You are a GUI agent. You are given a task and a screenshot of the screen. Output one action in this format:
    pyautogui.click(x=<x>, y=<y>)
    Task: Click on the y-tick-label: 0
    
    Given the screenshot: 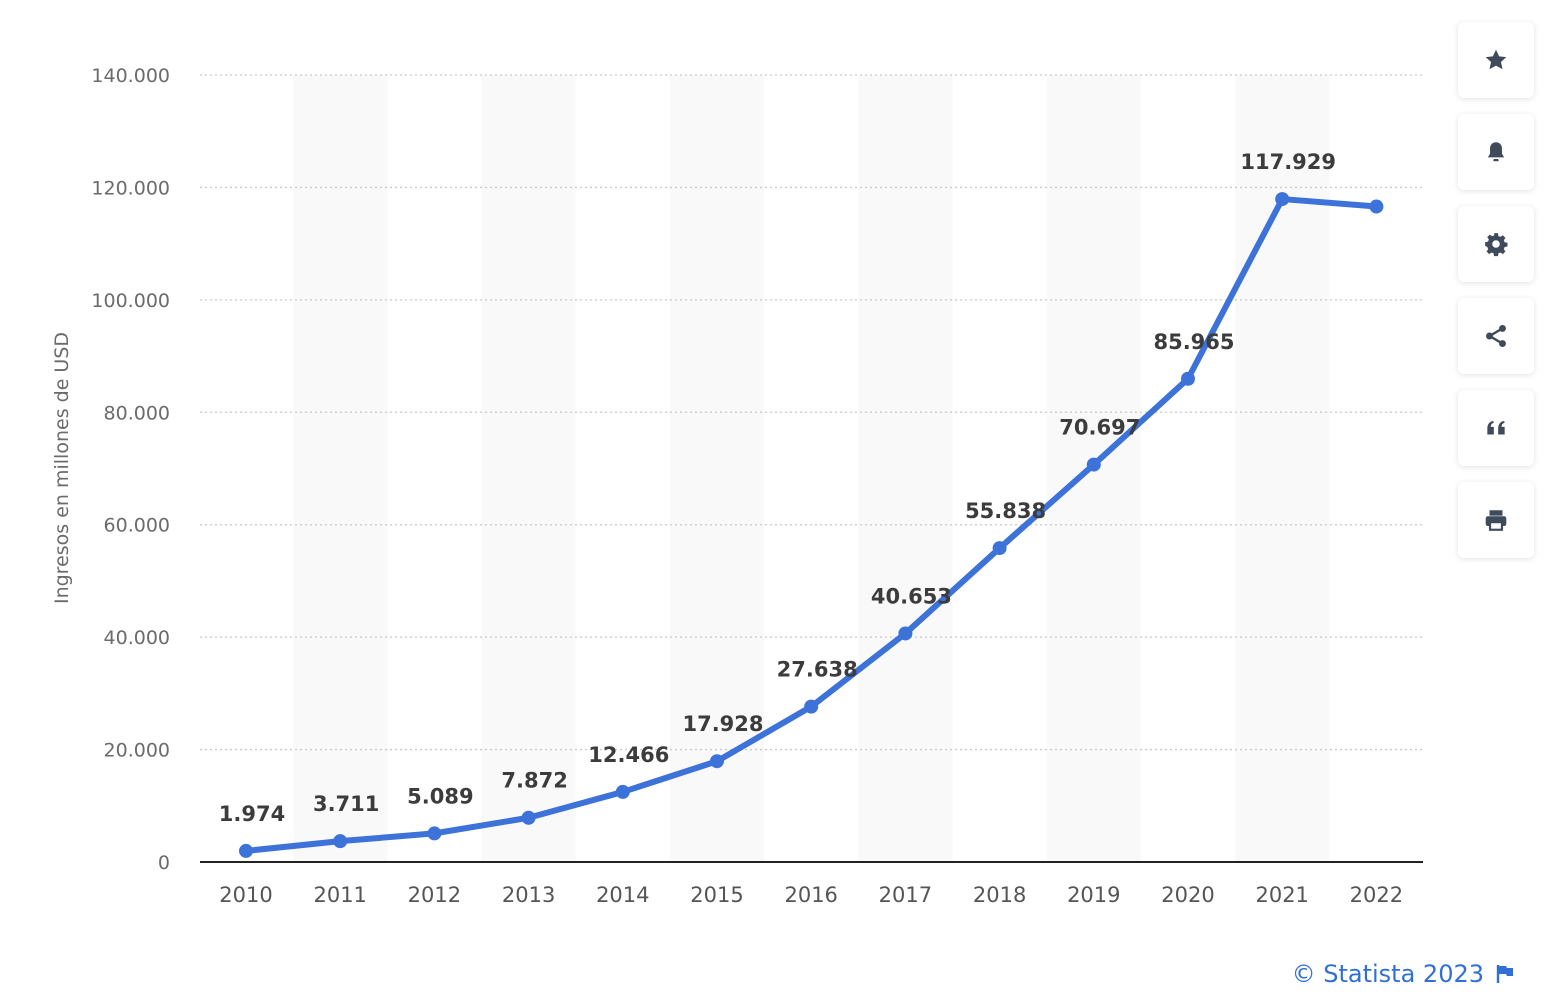 What is the action you would take?
    pyautogui.click(x=164, y=863)
    